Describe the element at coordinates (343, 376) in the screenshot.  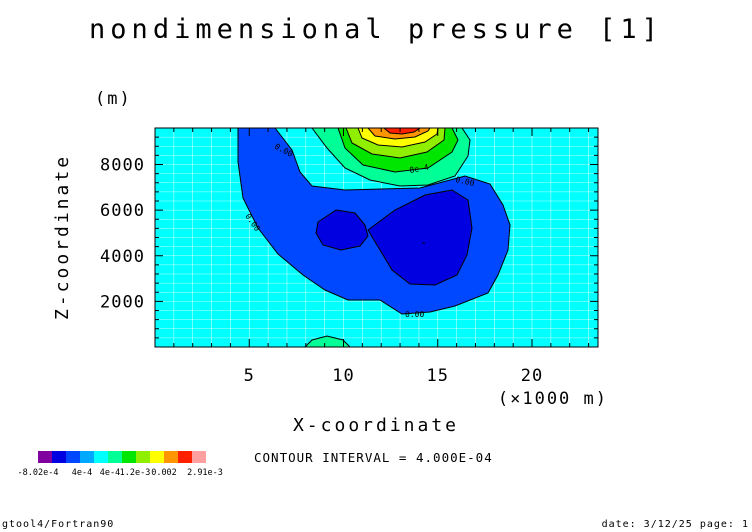
I see `x-tick-label: 10` at that location.